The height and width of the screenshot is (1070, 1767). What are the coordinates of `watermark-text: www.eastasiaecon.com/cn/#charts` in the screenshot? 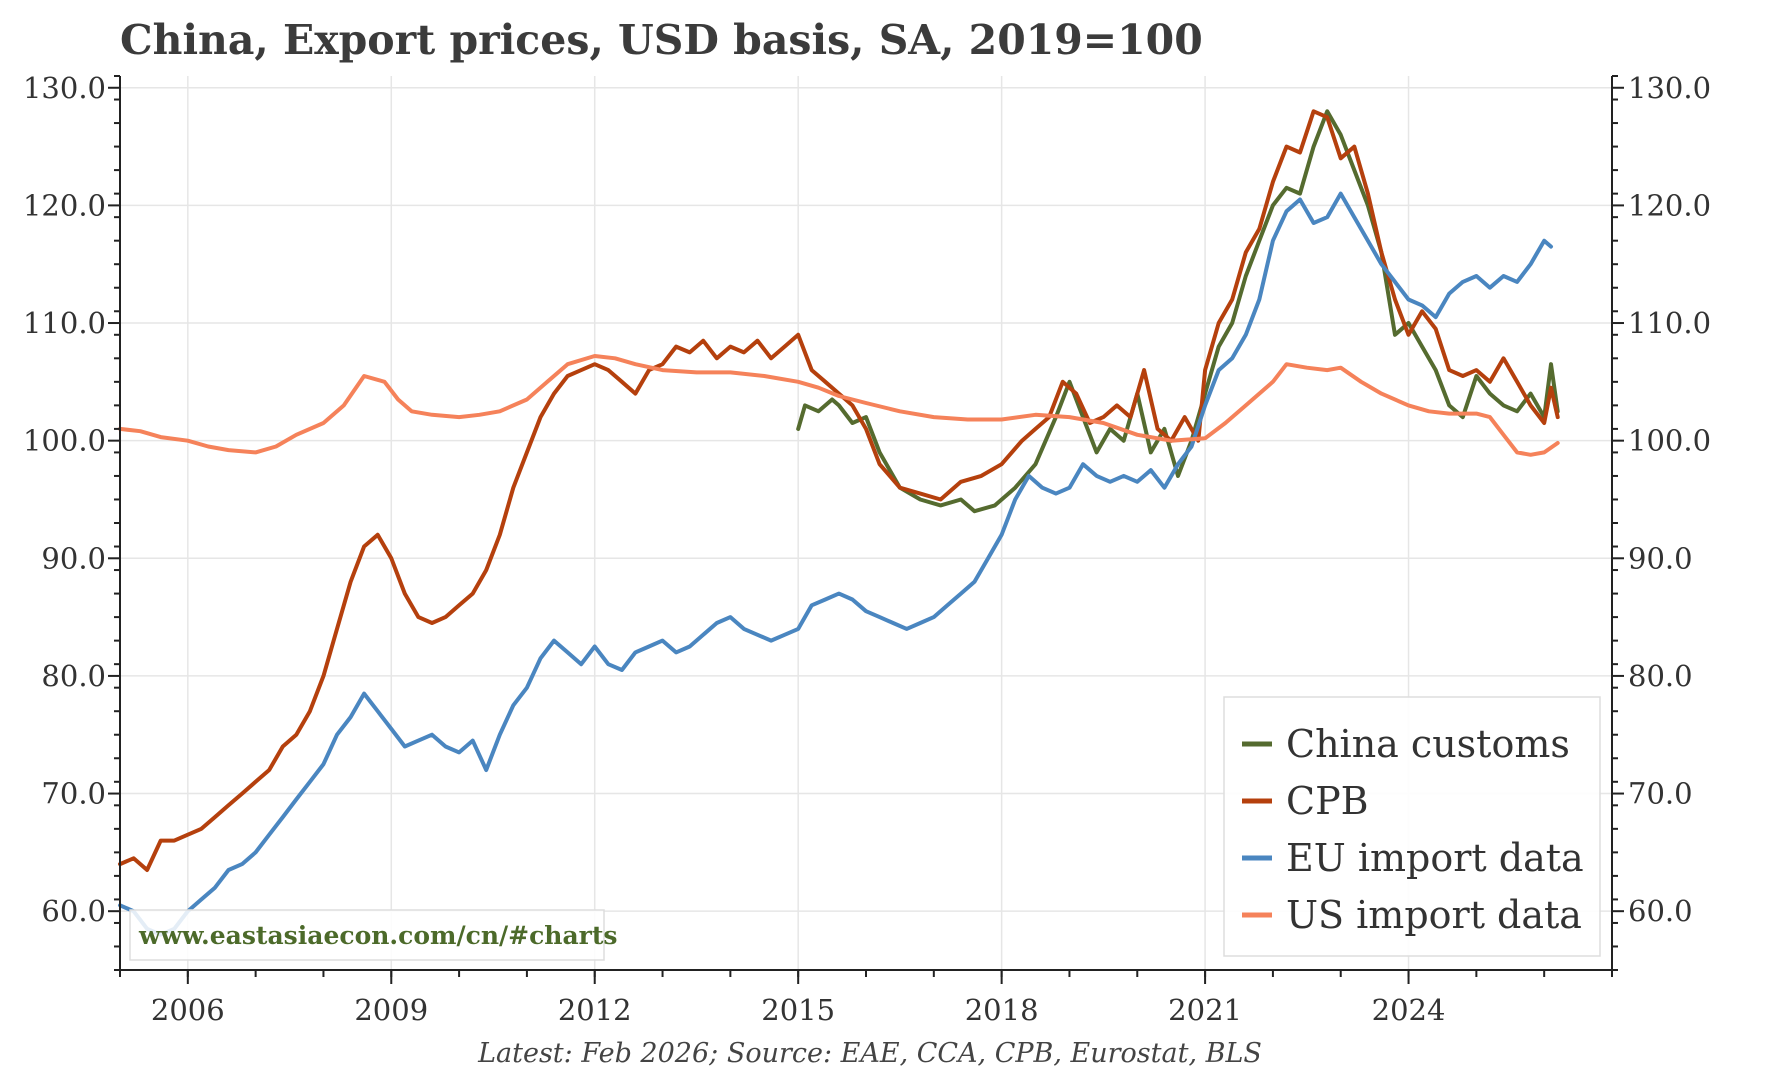 It's located at (377, 935).